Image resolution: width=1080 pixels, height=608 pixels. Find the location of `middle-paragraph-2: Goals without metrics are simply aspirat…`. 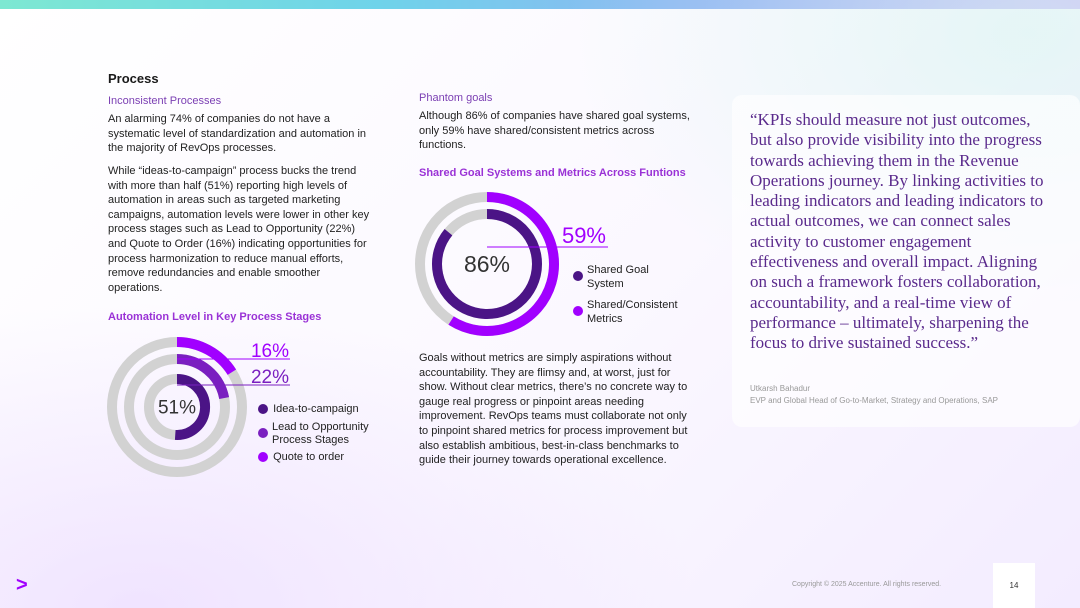

middle-paragraph-2: Goals without metrics are simply aspirat… is located at coordinates (553, 409).